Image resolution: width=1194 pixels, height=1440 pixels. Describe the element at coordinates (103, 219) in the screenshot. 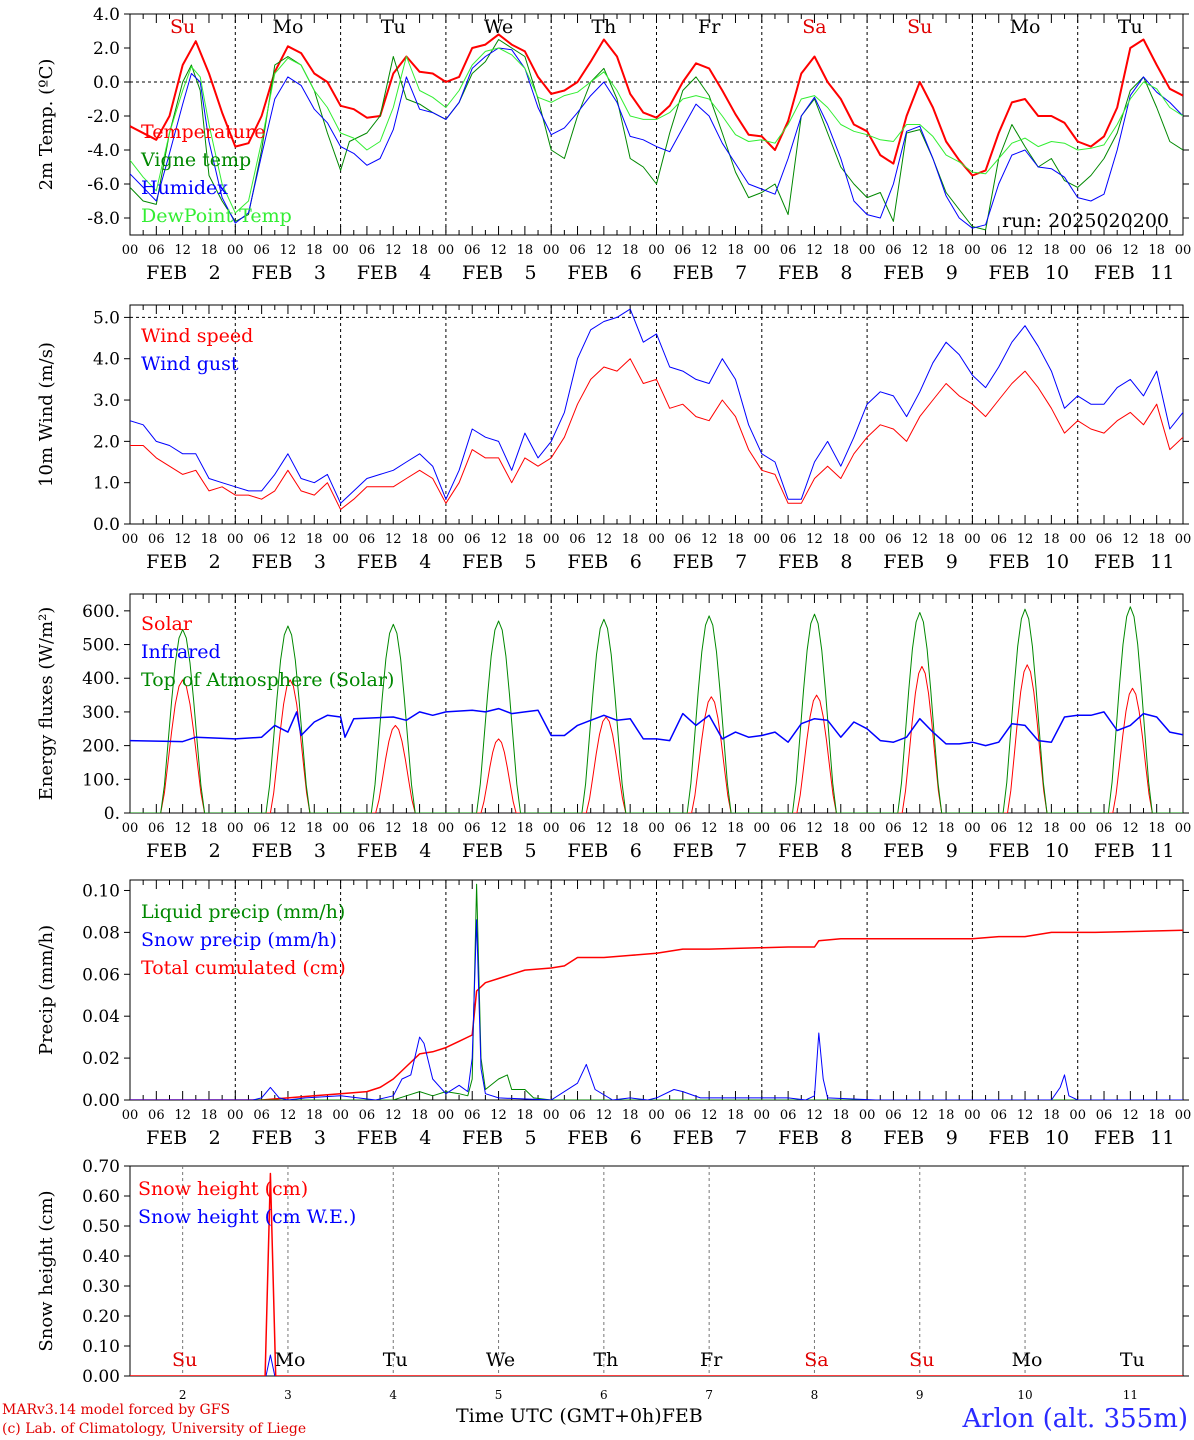

I see `y-tick-label: -8.0` at that location.